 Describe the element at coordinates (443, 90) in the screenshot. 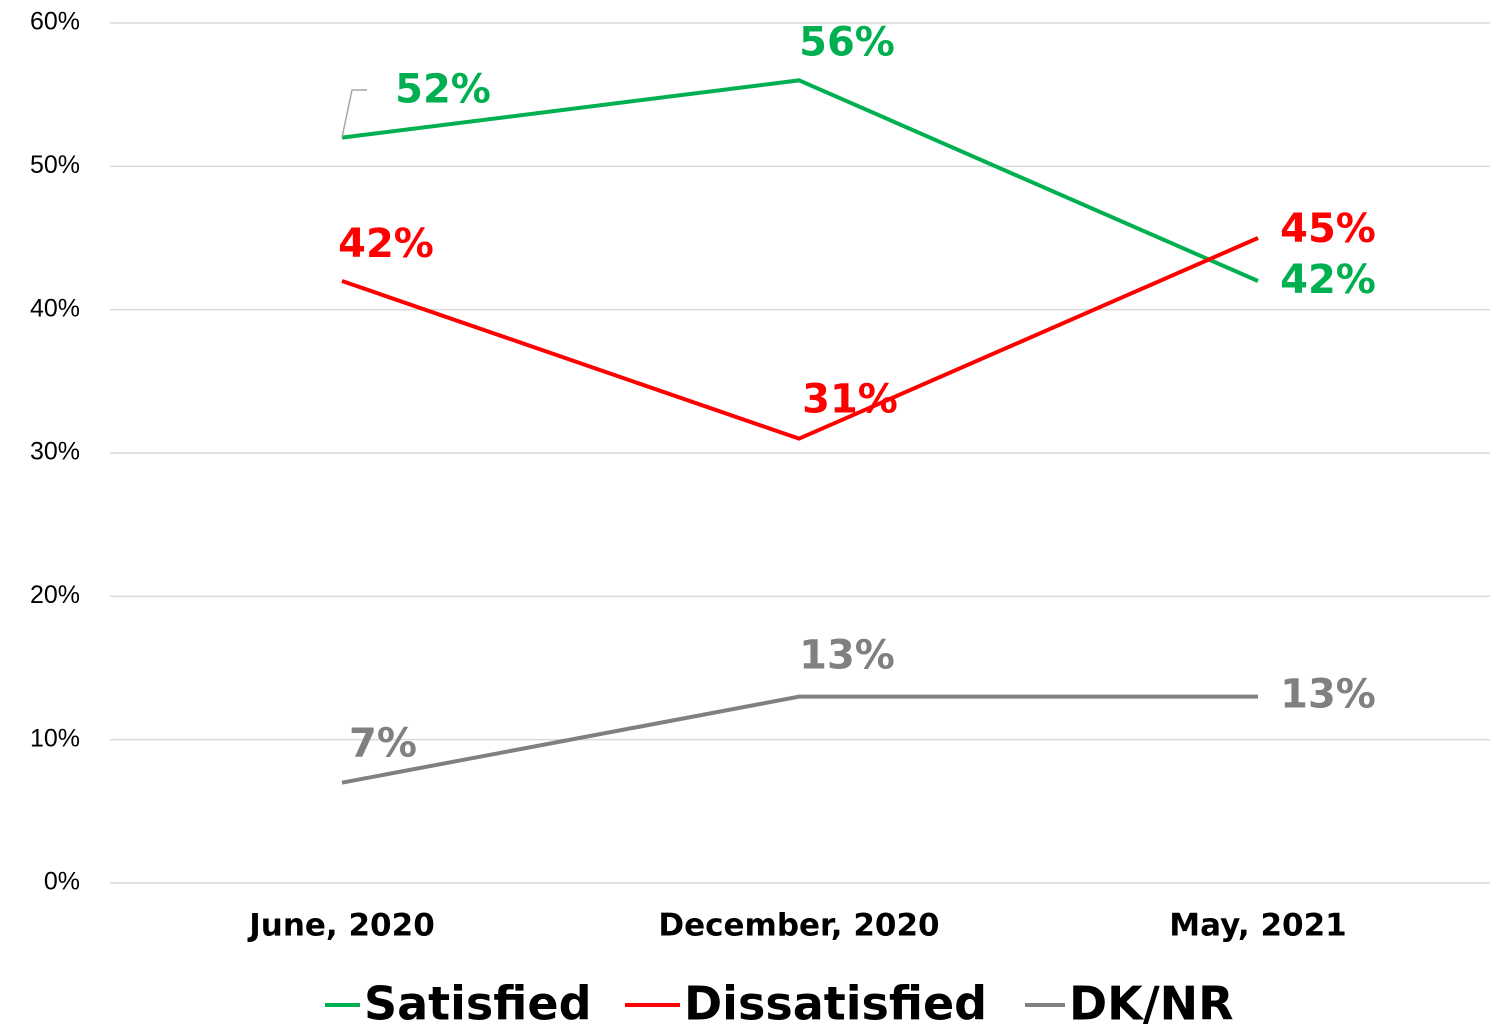

I see `data-label: 52%` at that location.